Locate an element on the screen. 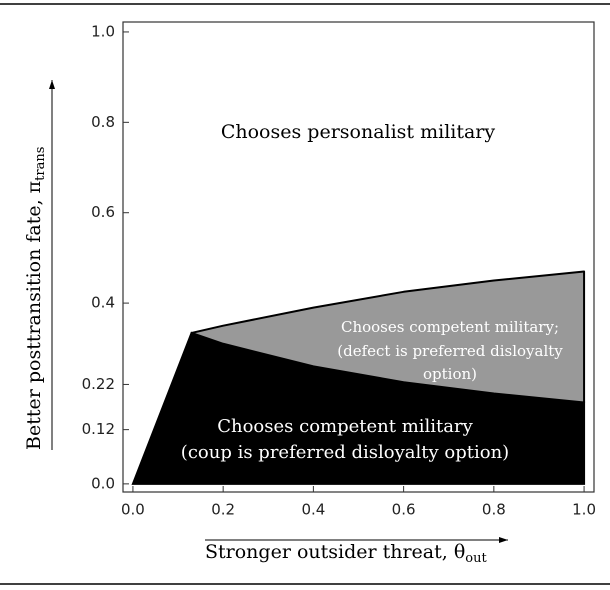  y-tick-label: 1.0 is located at coordinates (103, 31).